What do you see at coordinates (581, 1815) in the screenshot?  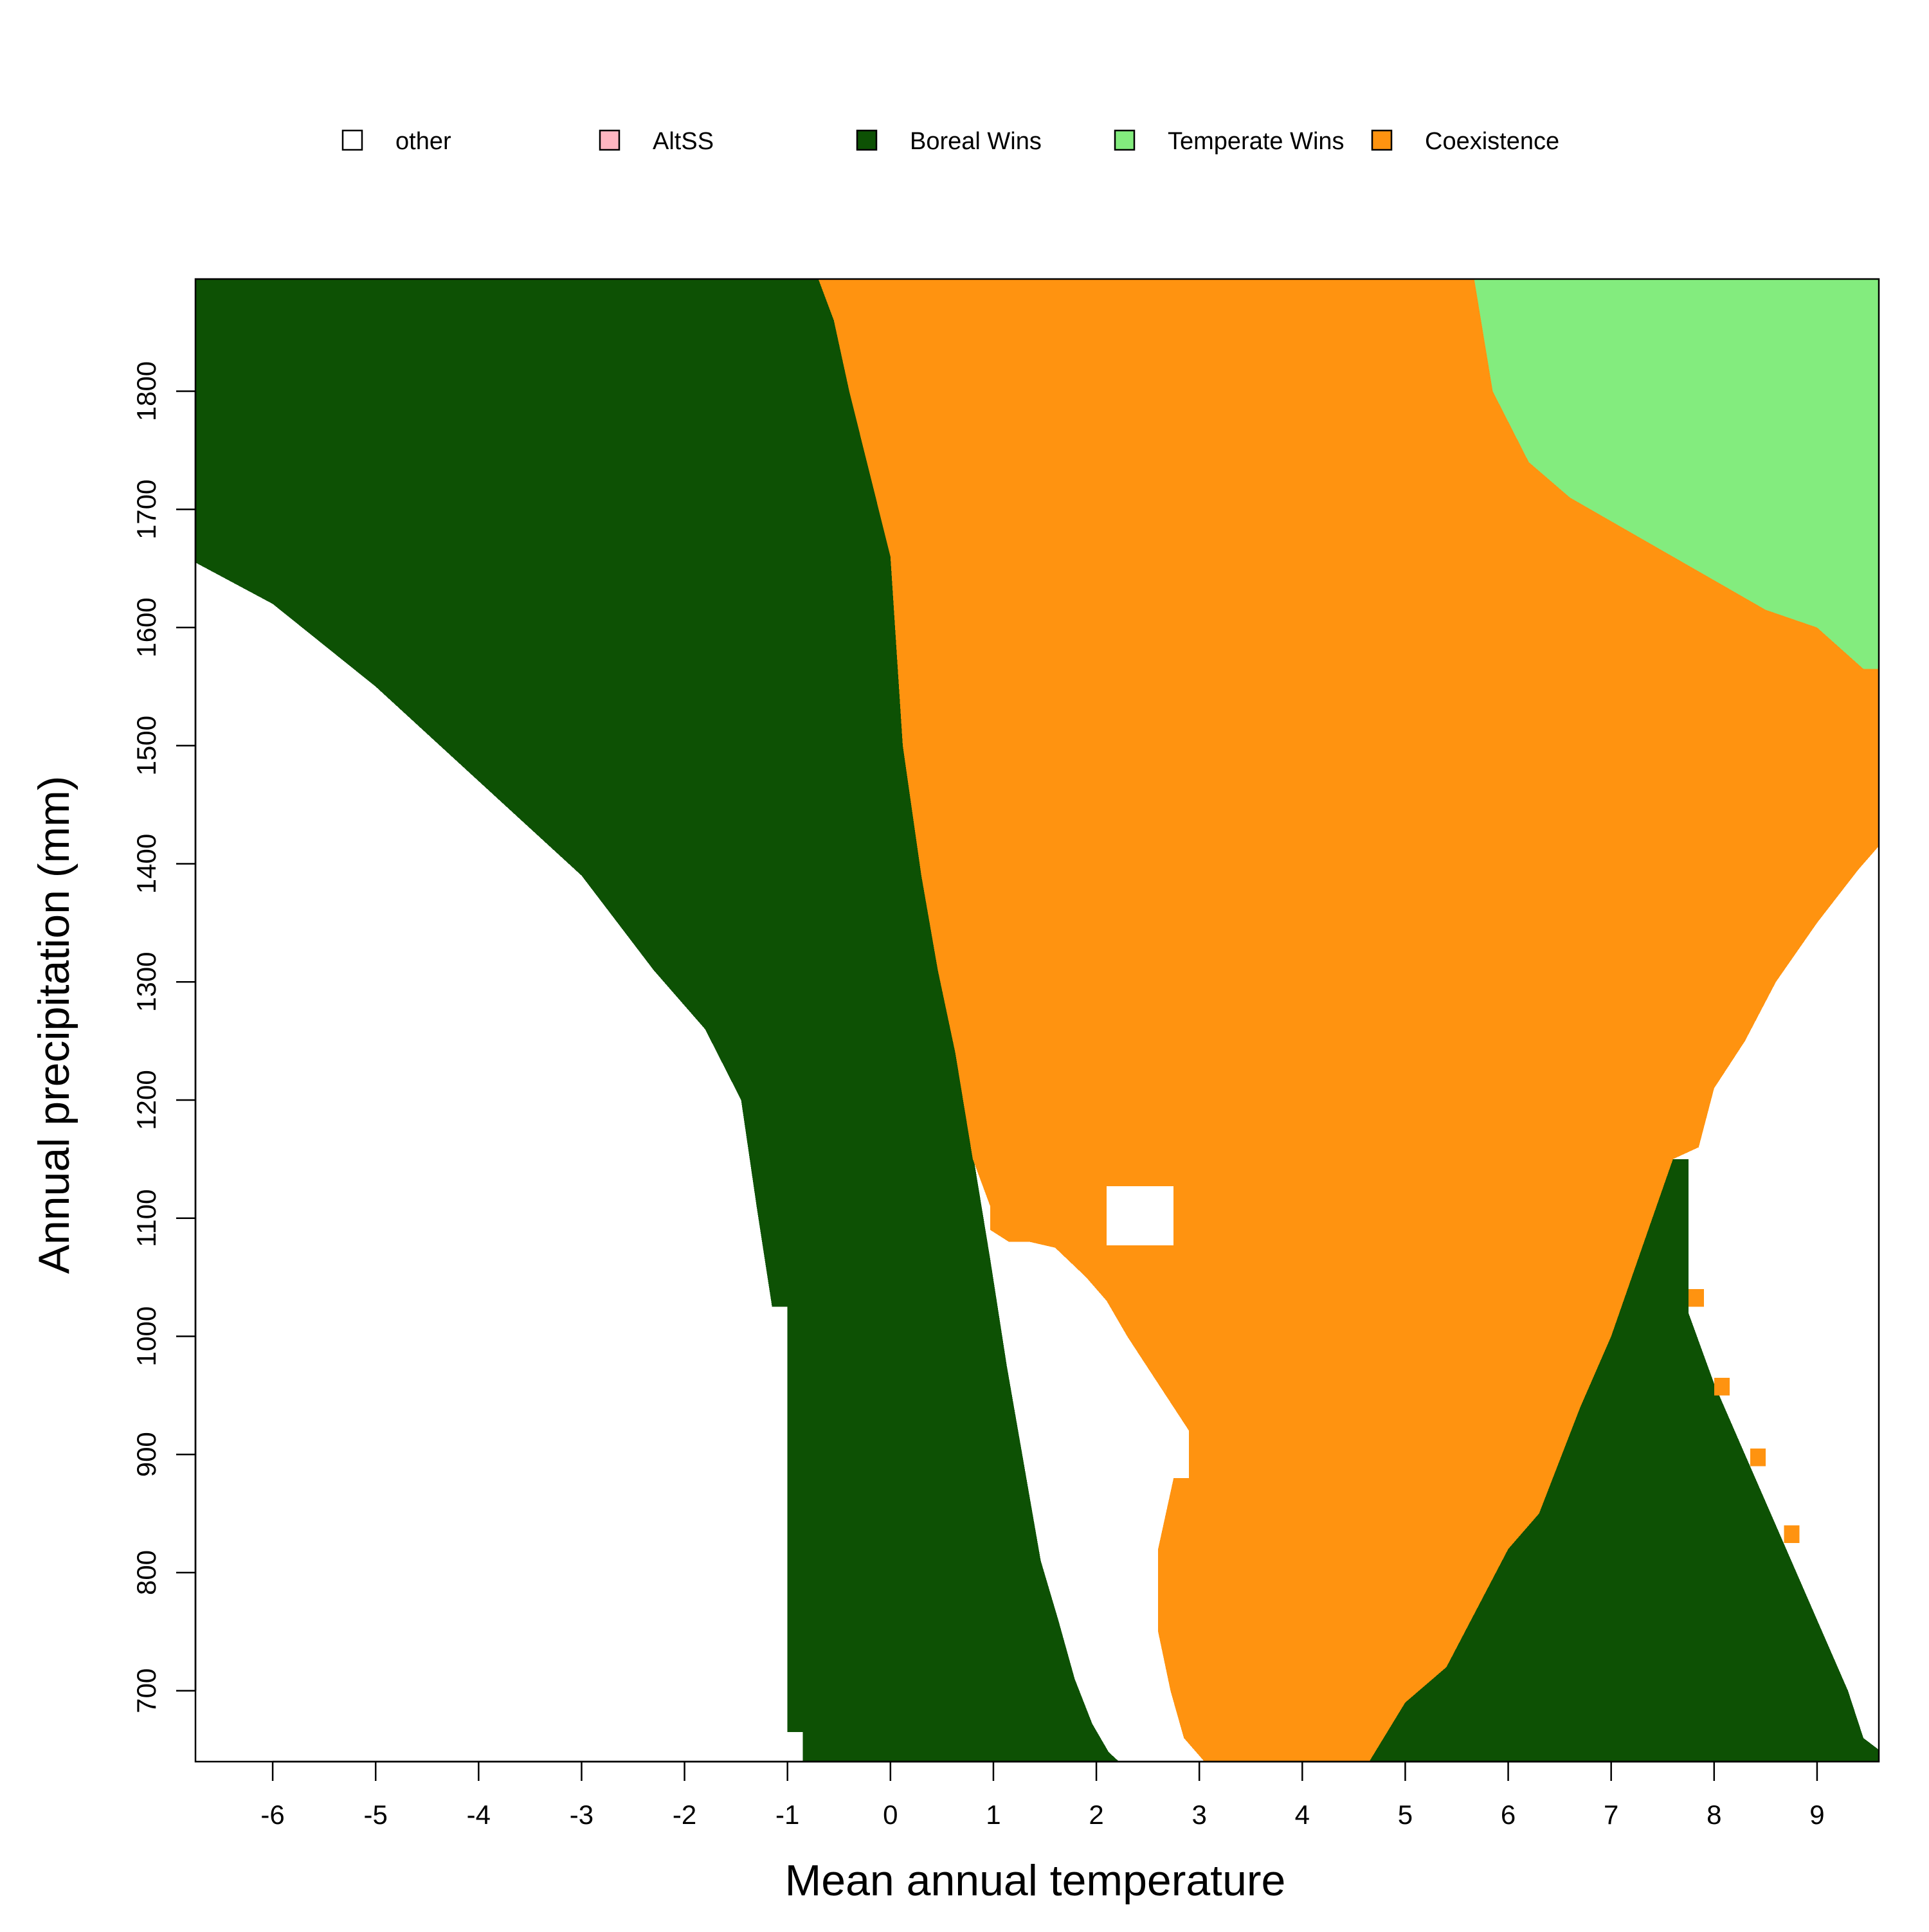 I see `x-tick-label: -3` at bounding box center [581, 1815].